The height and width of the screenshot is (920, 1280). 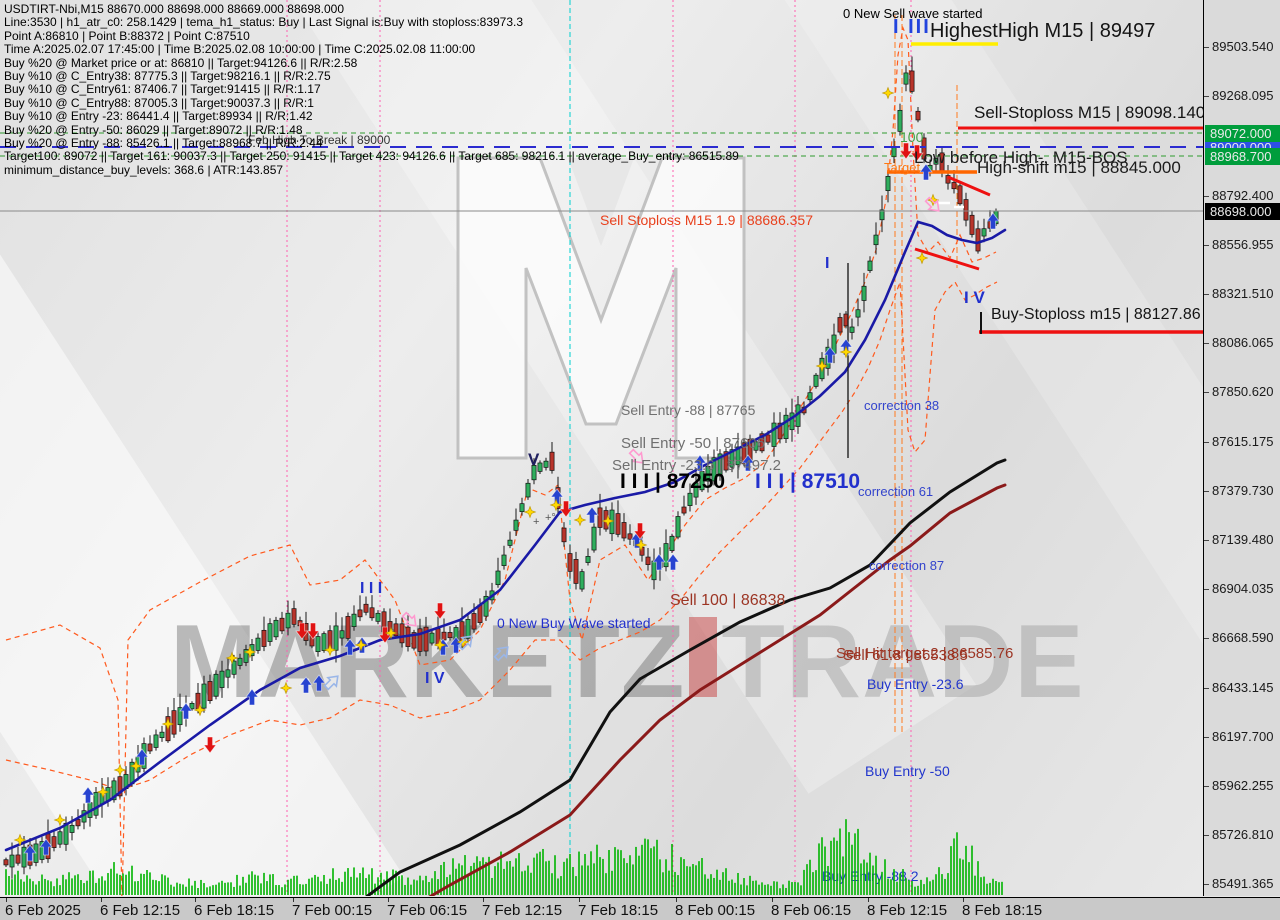 I want to click on price-tick-label: 87615.175, so click(x=1243, y=441).